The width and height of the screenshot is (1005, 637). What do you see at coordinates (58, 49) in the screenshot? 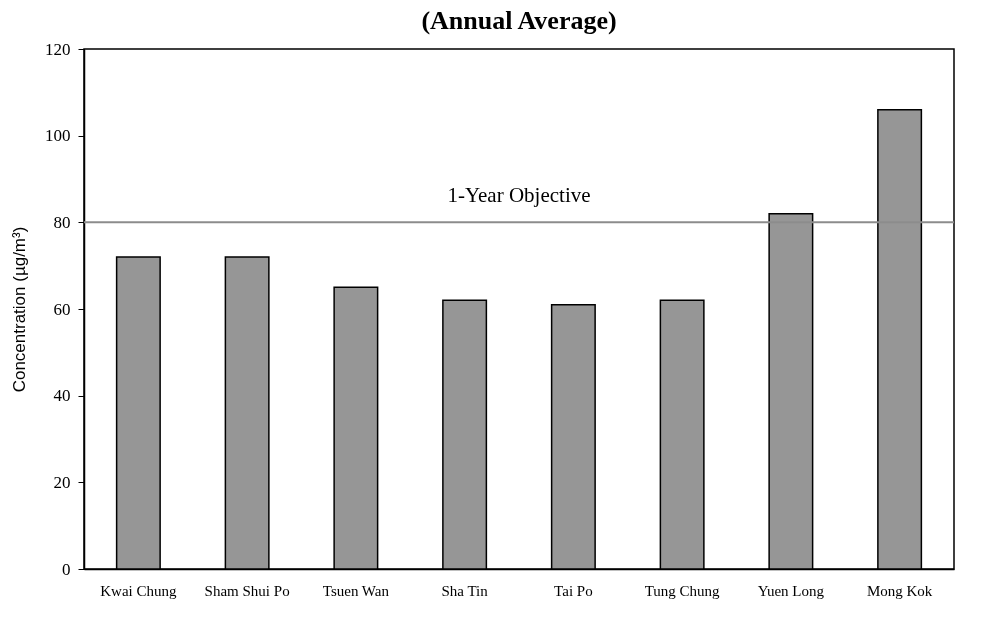
I see `y-tick-label: 120` at bounding box center [58, 49].